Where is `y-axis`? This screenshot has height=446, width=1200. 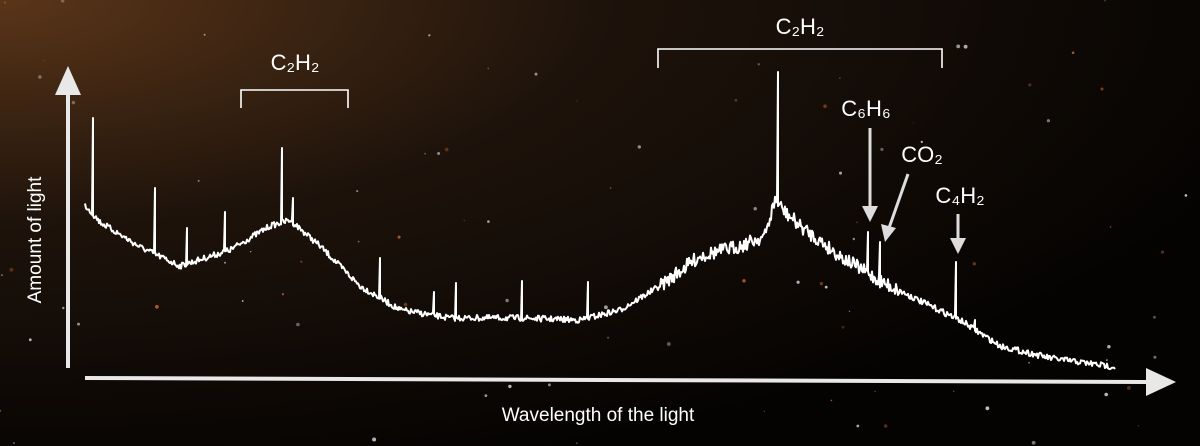 y-axis is located at coordinates (68, 231).